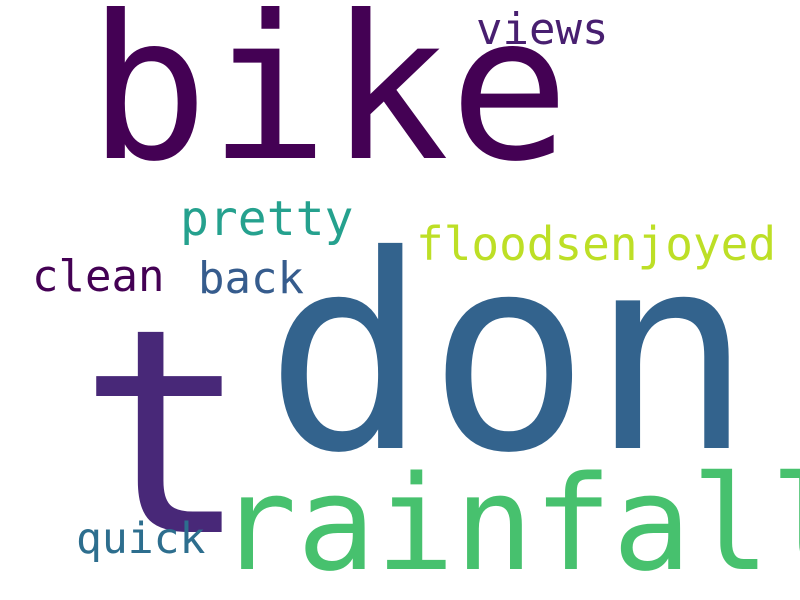  What do you see at coordinates (542, 29) in the screenshot?
I see `word-views: views` at bounding box center [542, 29].